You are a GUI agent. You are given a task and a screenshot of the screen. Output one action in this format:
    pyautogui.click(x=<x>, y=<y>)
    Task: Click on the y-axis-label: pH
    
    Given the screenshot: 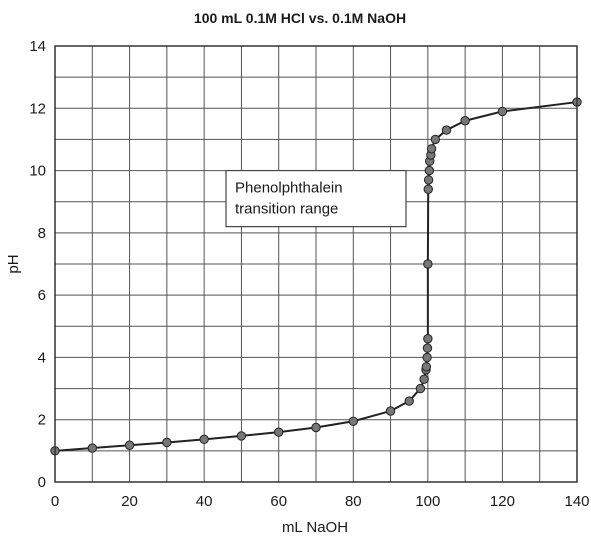 What is the action you would take?
    pyautogui.click(x=13, y=263)
    